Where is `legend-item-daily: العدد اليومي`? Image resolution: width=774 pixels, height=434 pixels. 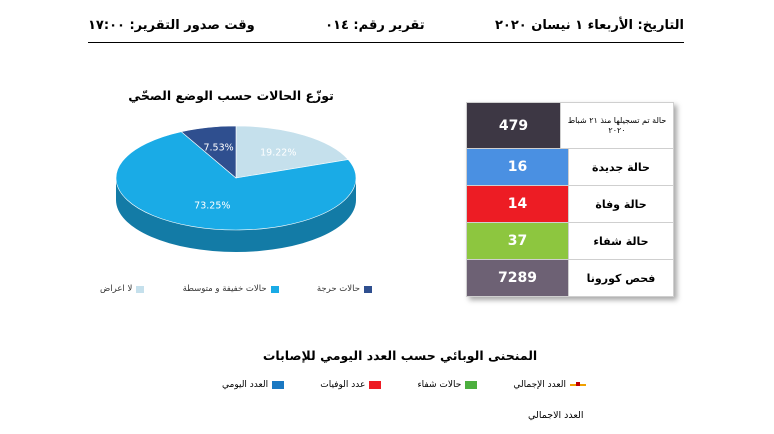
legend-item-daily: العدد اليومي is located at coordinates (253, 385).